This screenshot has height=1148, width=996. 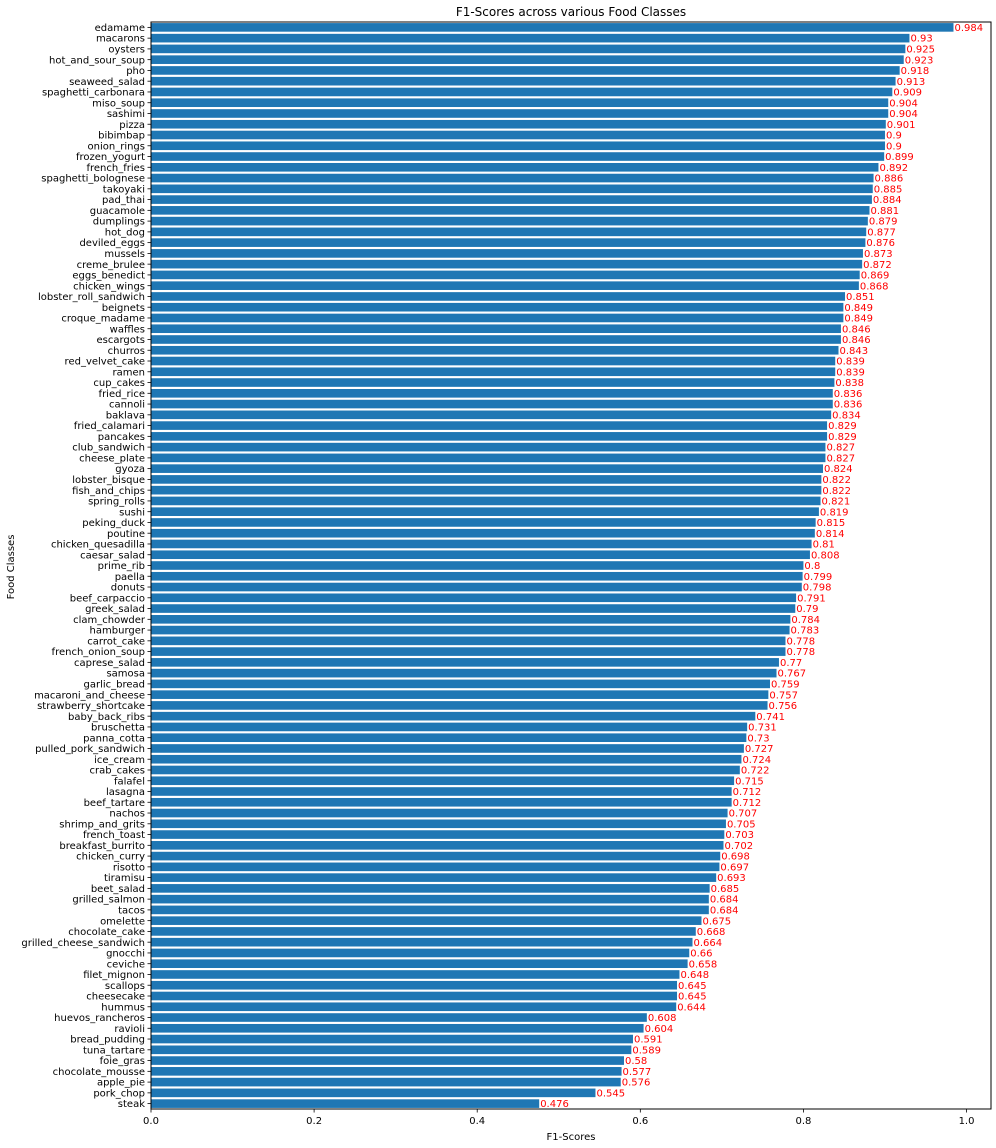 I want to click on y-tick-label: nachos, so click(x=127, y=814).